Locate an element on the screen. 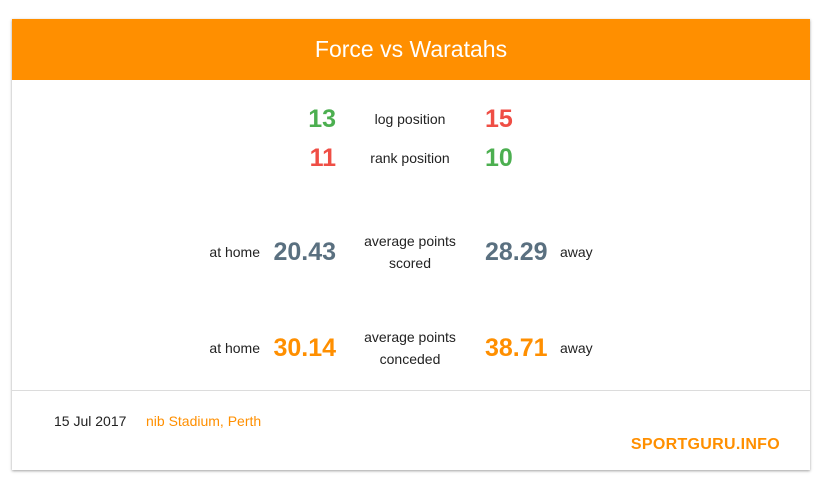 The width and height of the screenshot is (823, 498). away-rank-position: 10 is located at coordinates (499, 158).